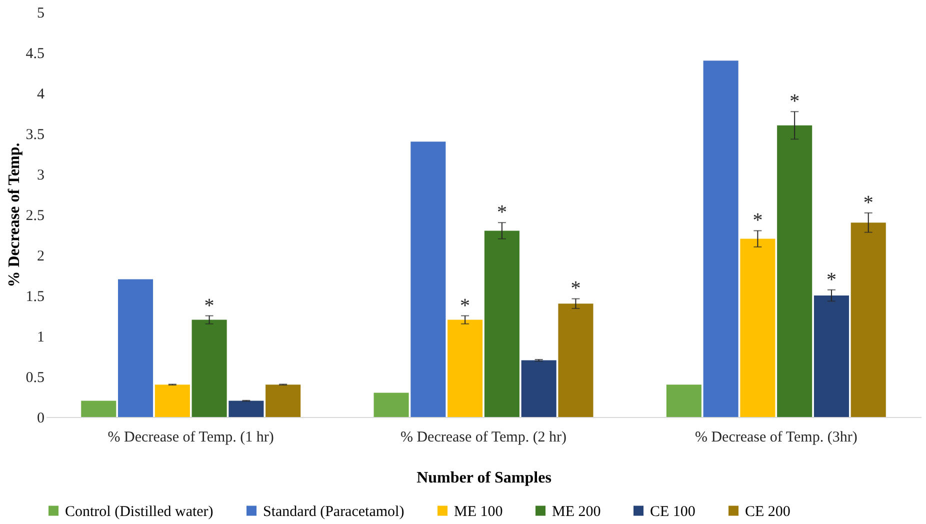  What do you see at coordinates (40, 14) in the screenshot?
I see `y-tick-label: 5` at bounding box center [40, 14].